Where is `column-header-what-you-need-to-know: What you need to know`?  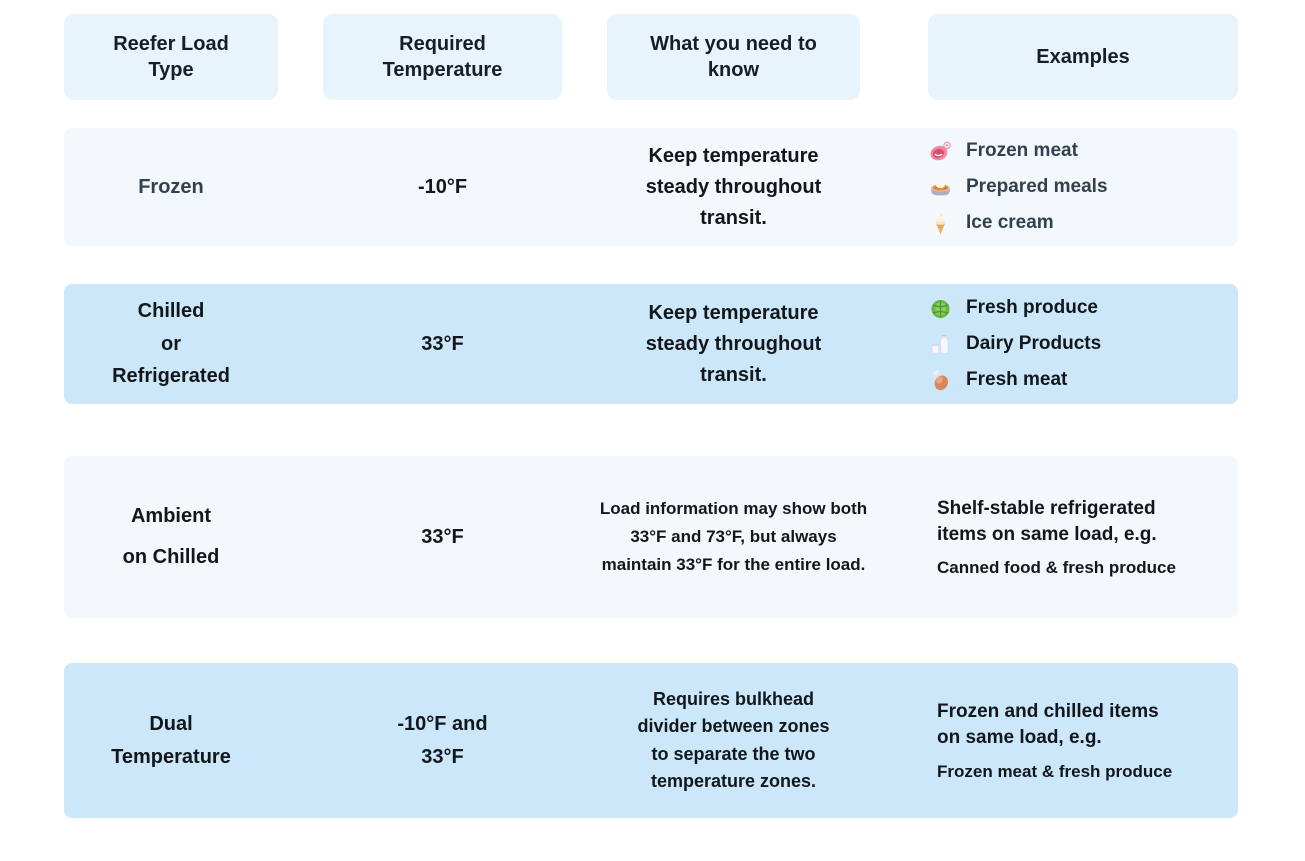 column-header-what-you-need-to-know: What you need to know is located at coordinates (733, 57).